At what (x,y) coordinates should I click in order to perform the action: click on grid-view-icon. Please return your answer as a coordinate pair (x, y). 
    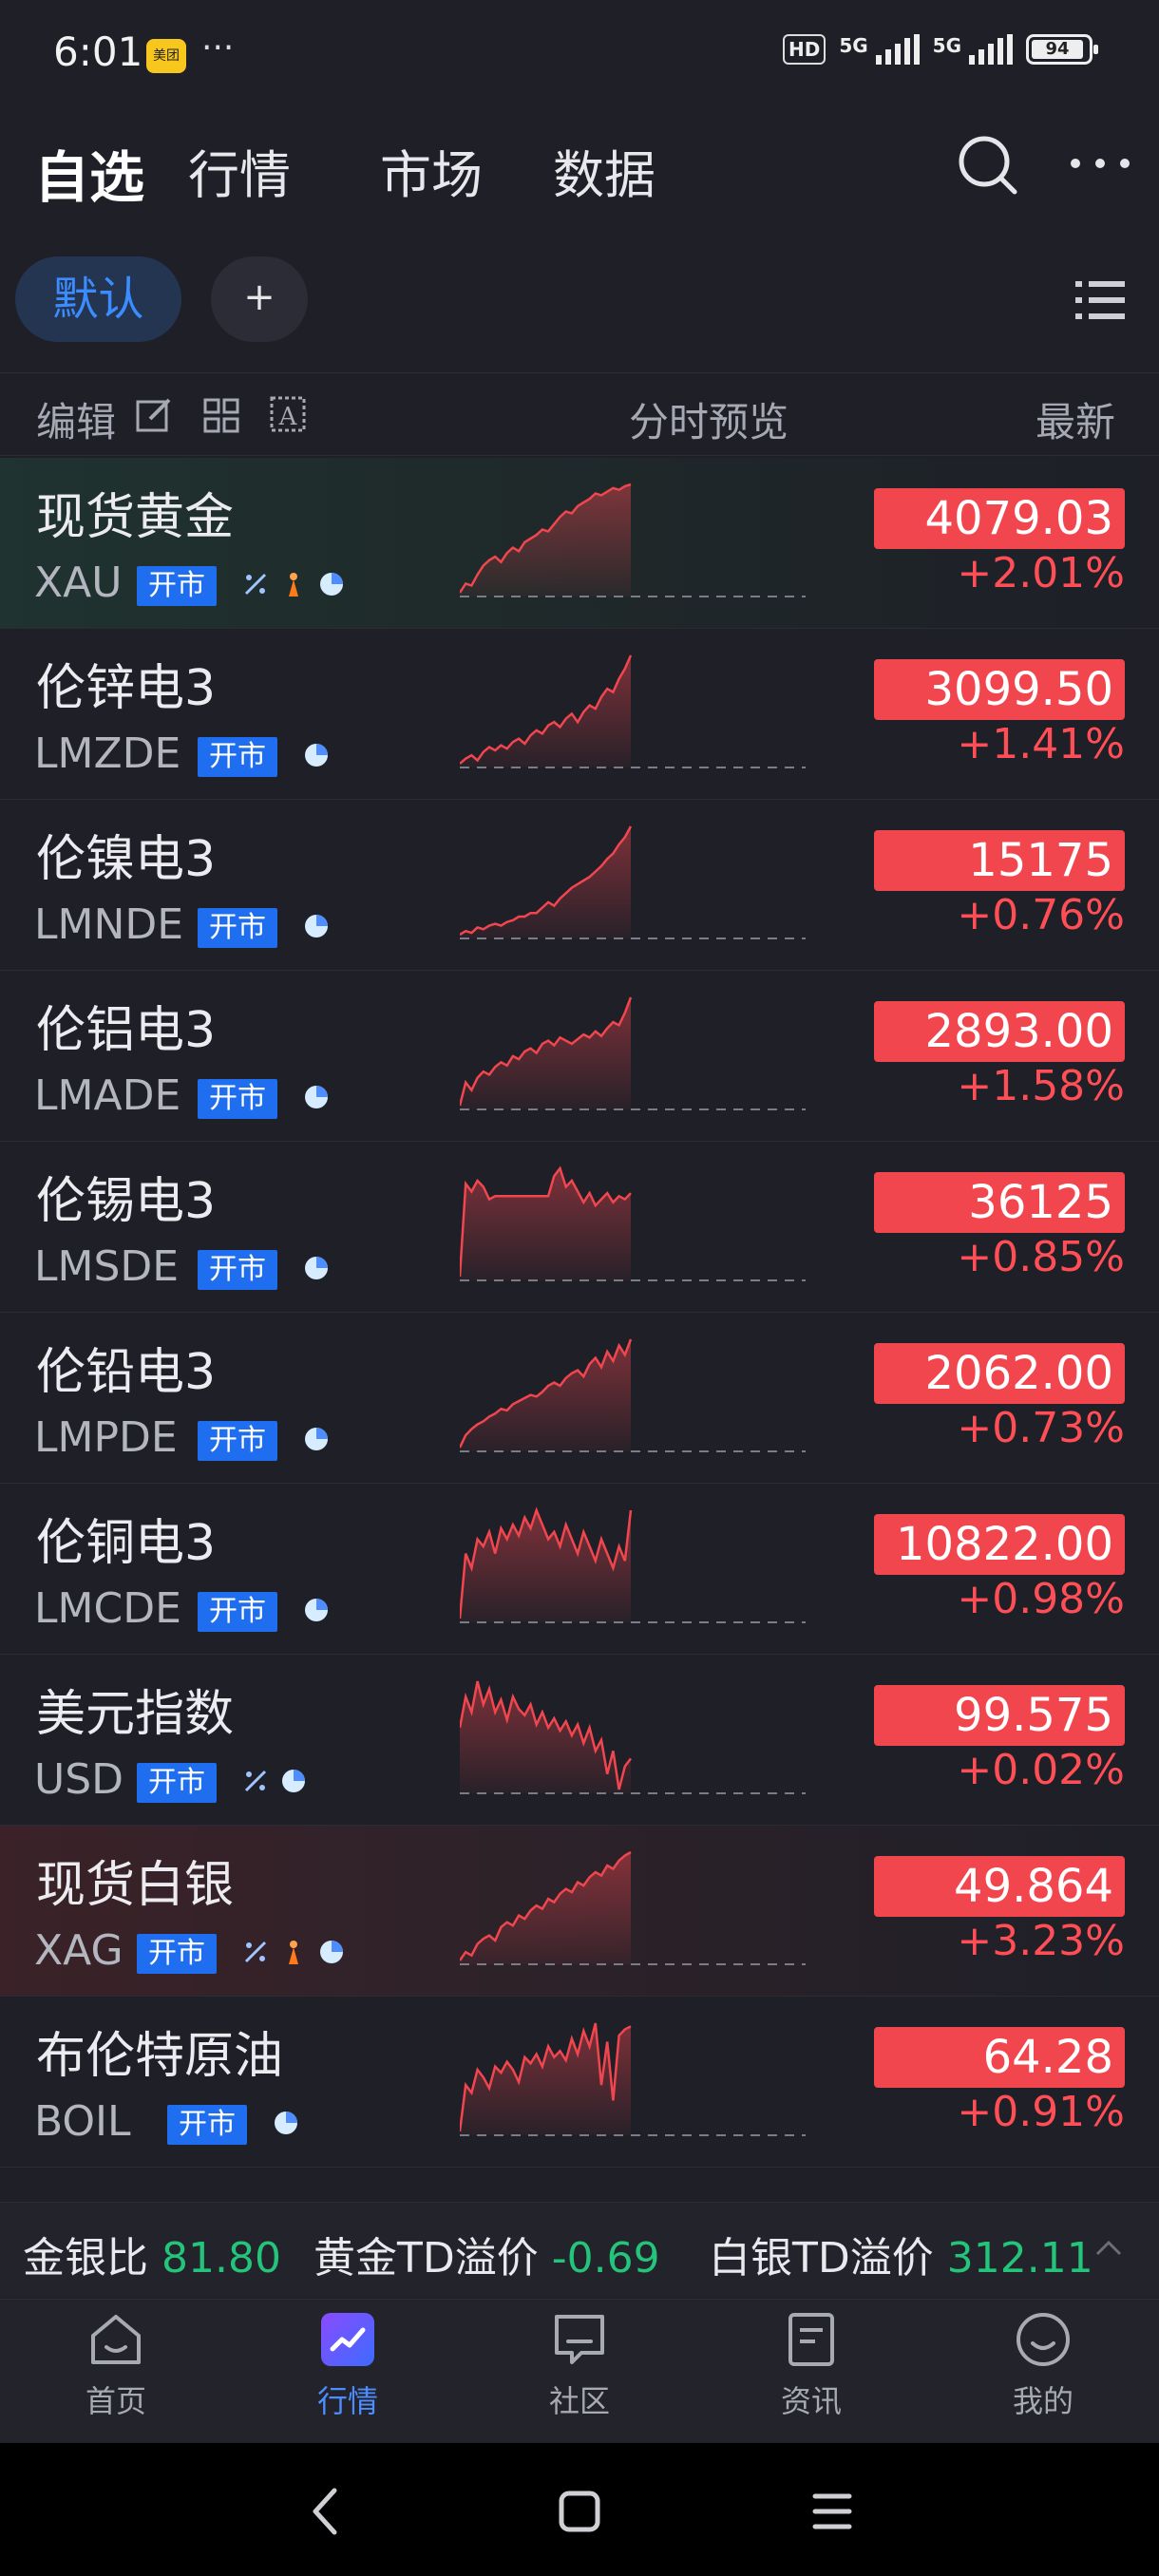
    Looking at the image, I should click on (222, 416).